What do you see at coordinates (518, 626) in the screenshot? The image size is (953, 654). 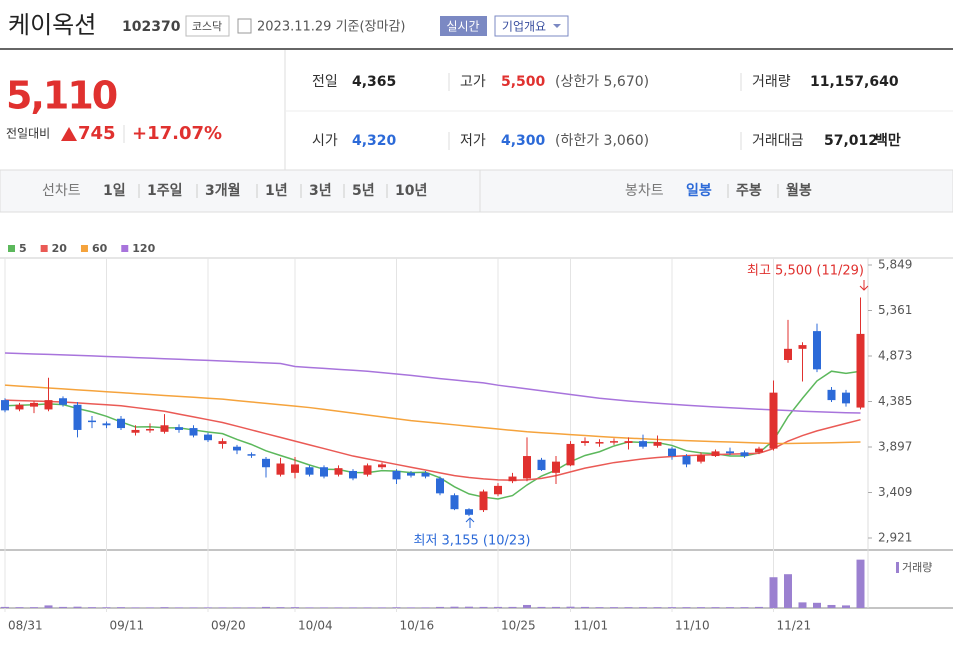 I see `x-tick-label: 10/25` at bounding box center [518, 626].